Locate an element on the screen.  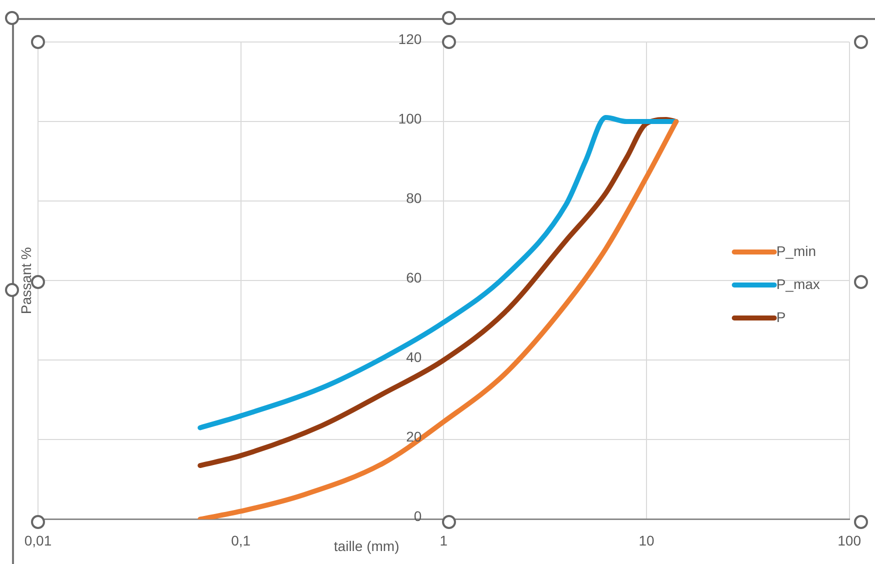
y-axis-title: Passant % is located at coordinates (26, 280).